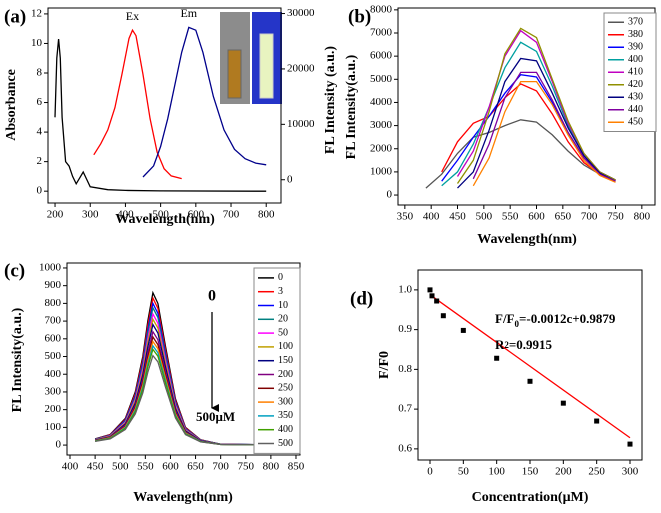 This screenshot has width=661, height=513. What do you see at coordinates (381, 148) in the screenshot?
I see `y-tick-label: 2000` at bounding box center [381, 148].